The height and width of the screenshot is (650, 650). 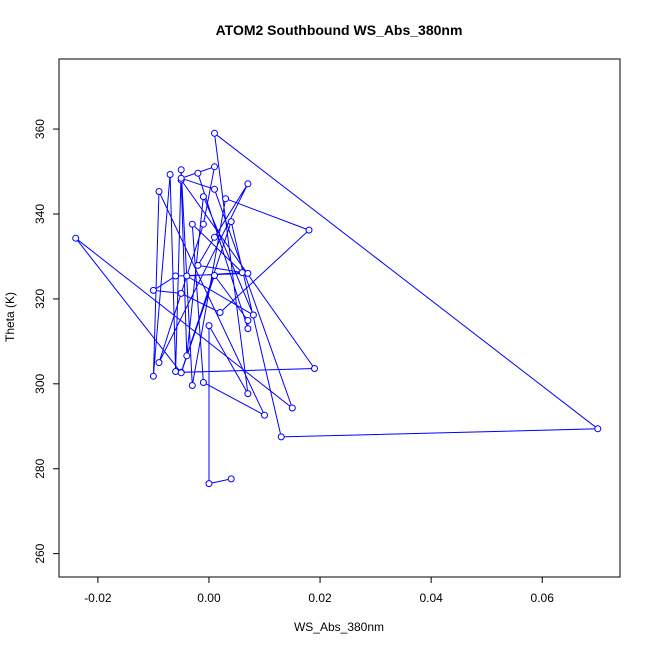 I want to click on x-tick-label: 0.04, so click(x=431, y=598).